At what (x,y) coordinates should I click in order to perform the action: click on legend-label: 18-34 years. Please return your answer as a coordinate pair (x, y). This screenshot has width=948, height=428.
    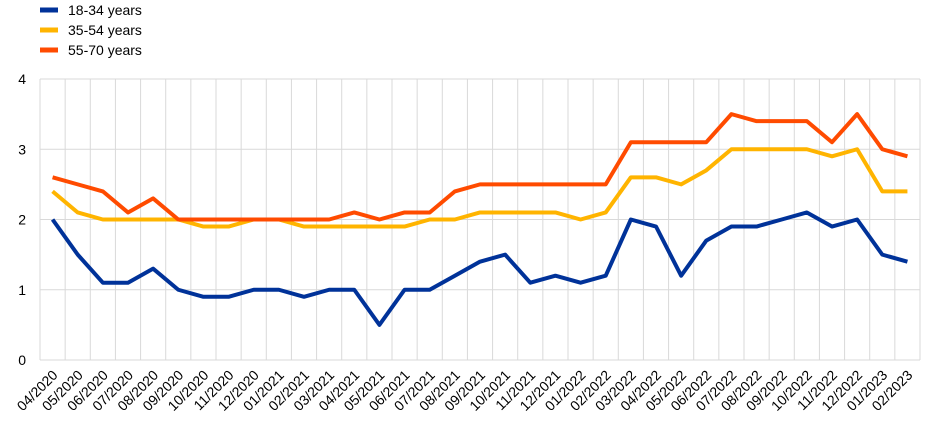
    Looking at the image, I should click on (105, 10).